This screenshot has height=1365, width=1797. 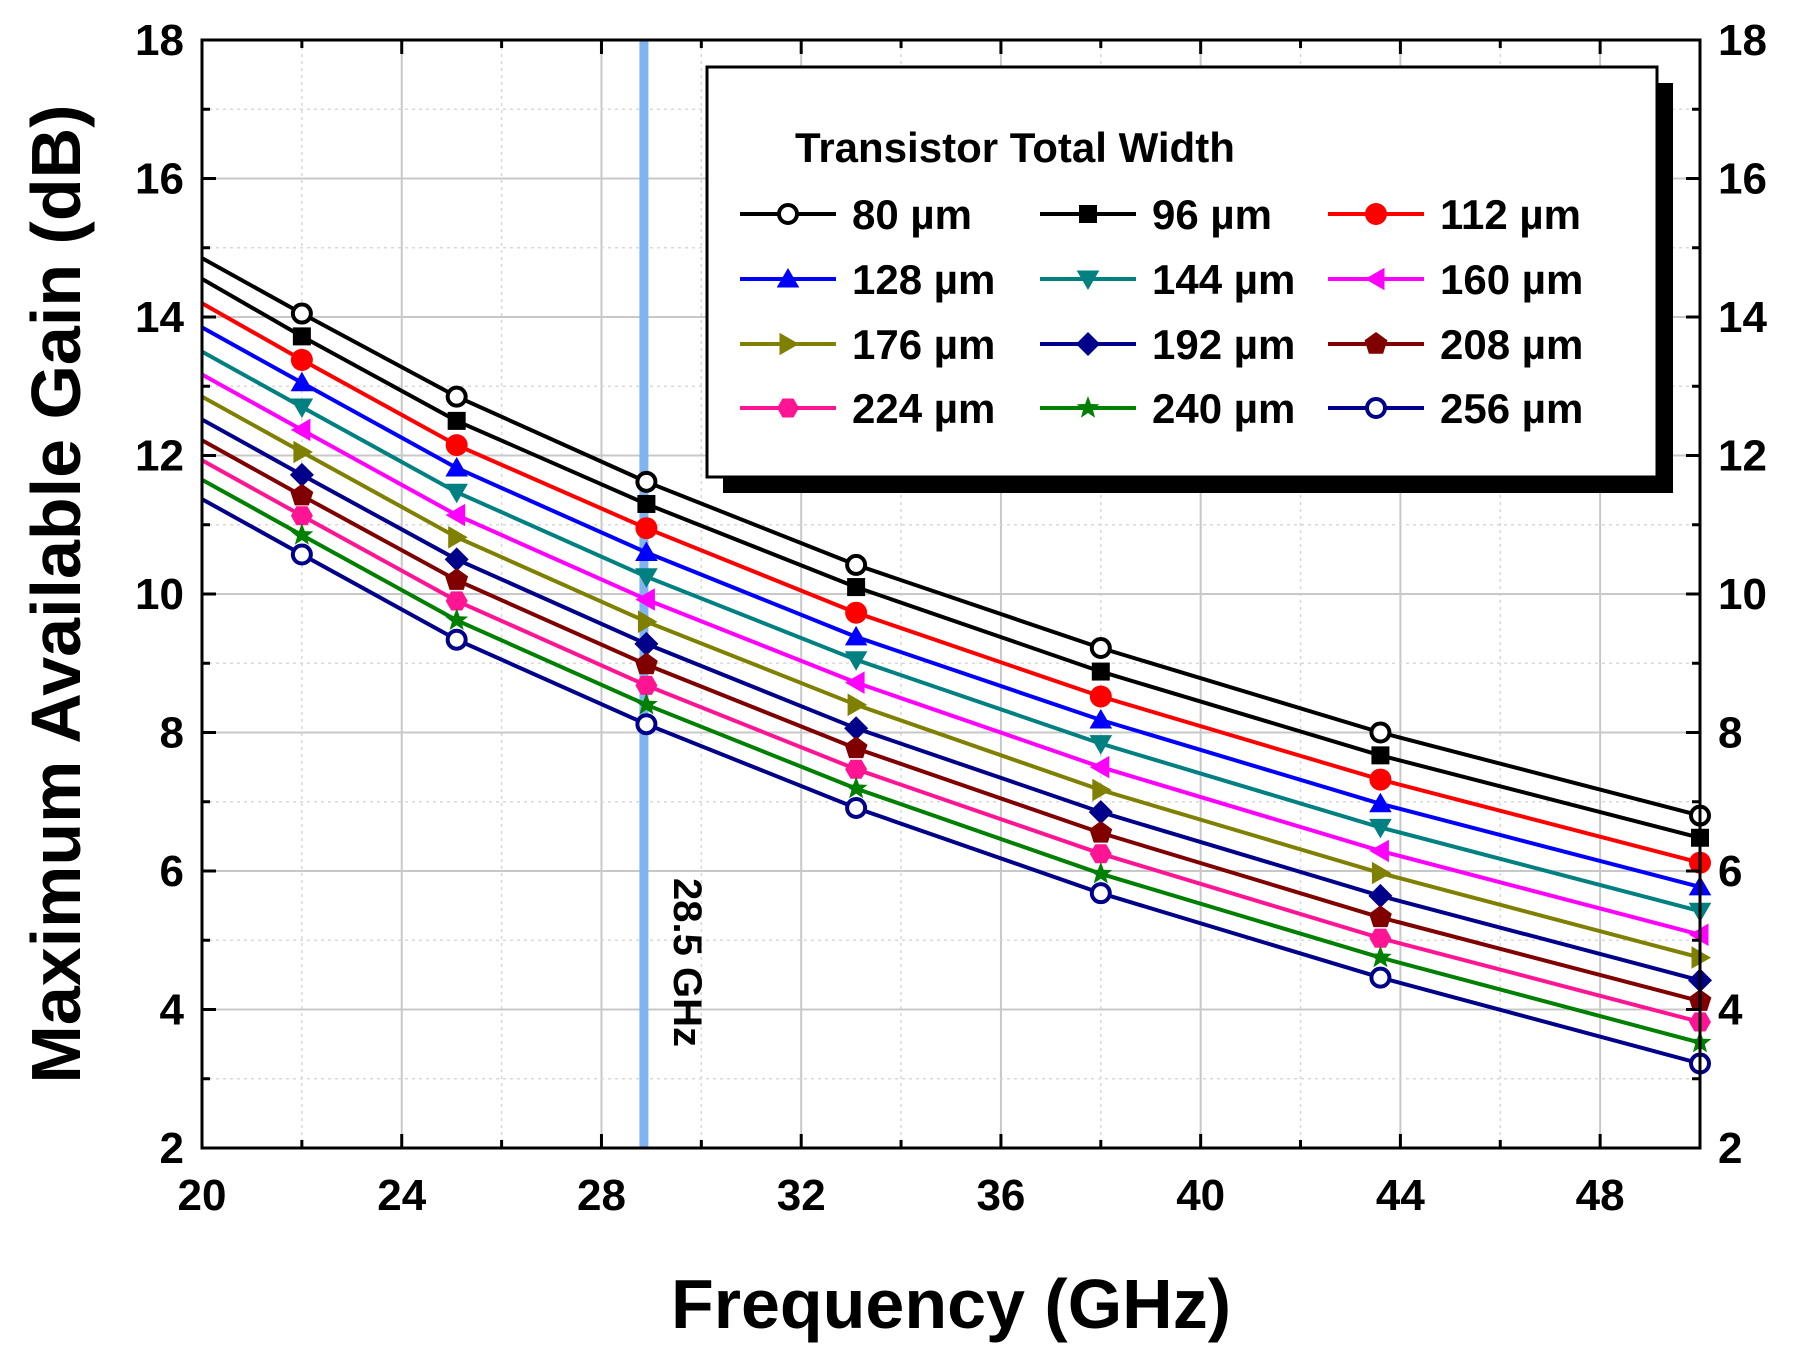 What do you see at coordinates (1742, 179) in the screenshot?
I see `y-tick-label-right: 16` at bounding box center [1742, 179].